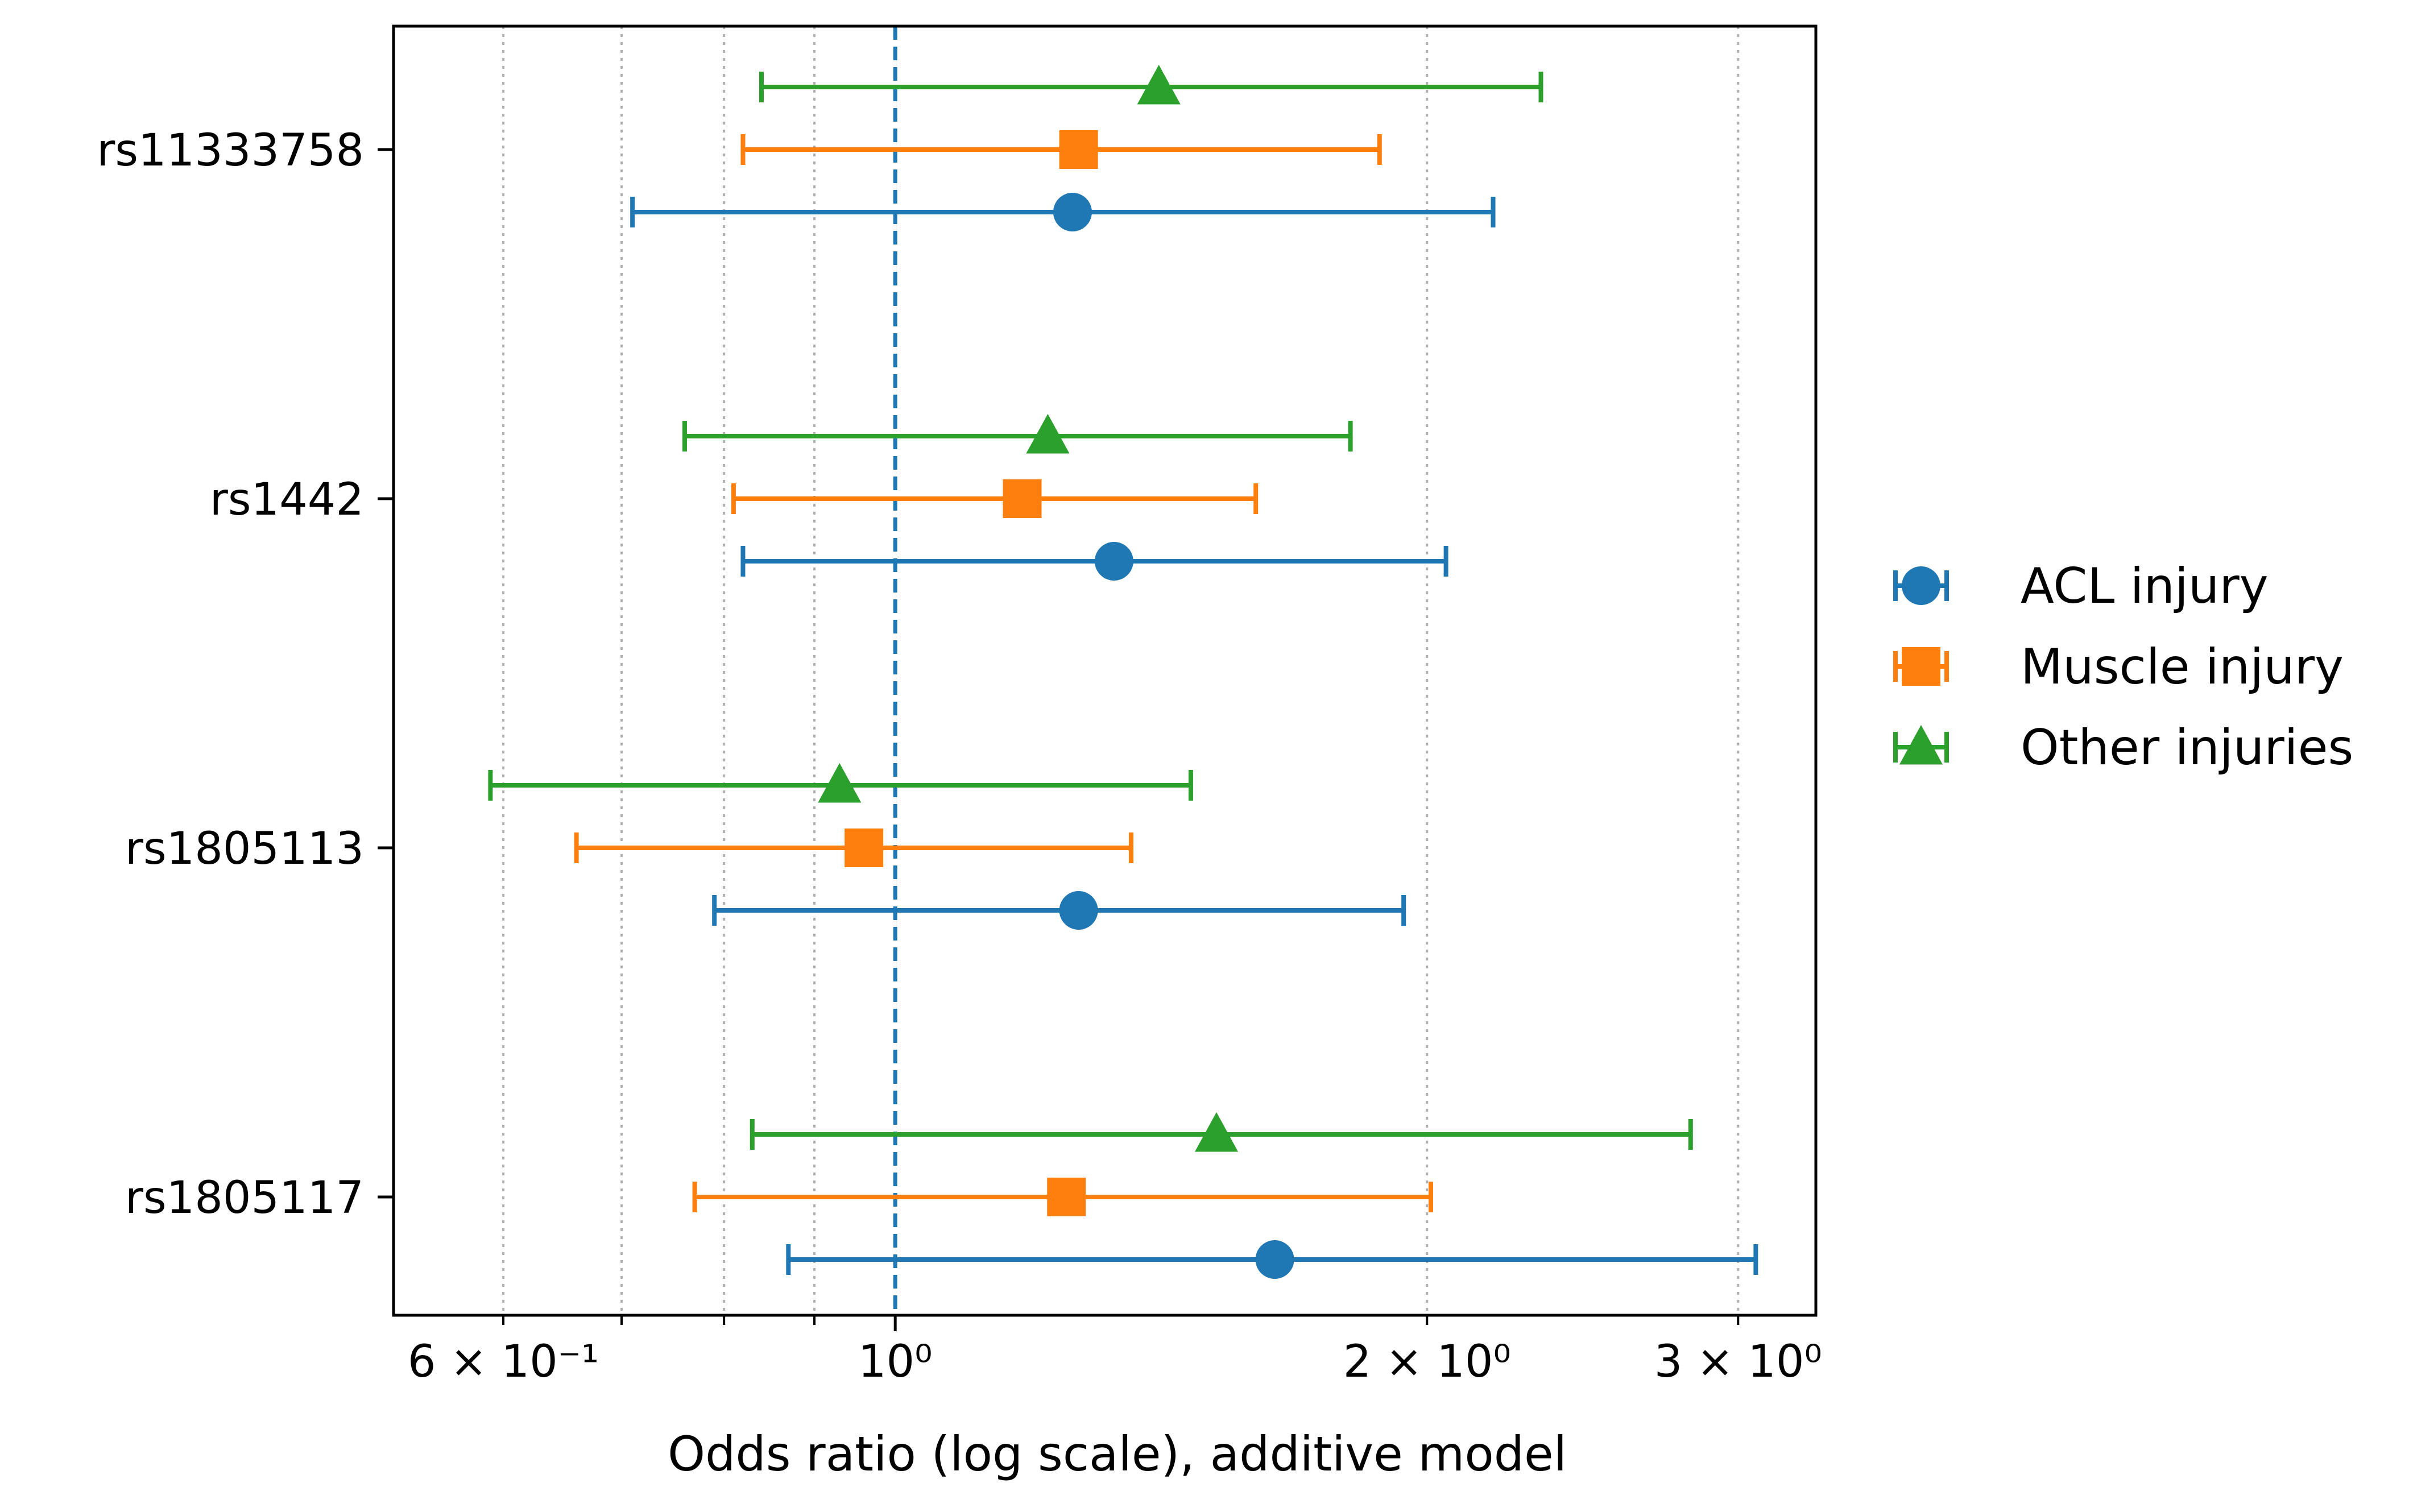 This screenshot has height=1512, width=2409. I want to click on legend-item: Muscle injury, so click(2118, 667).